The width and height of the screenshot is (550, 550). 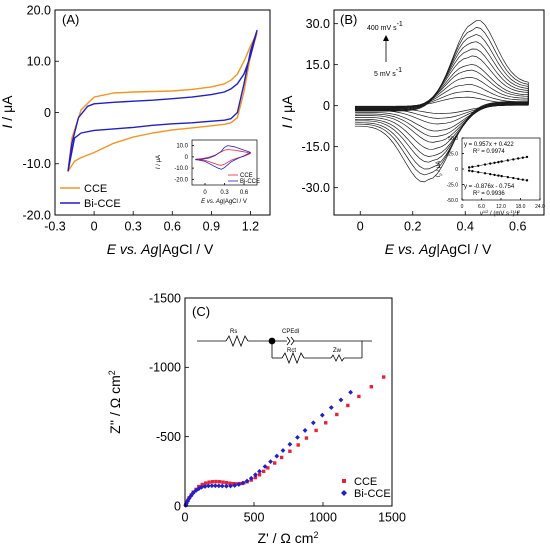 I want to click on cpe-element-b, so click(x=292, y=341).